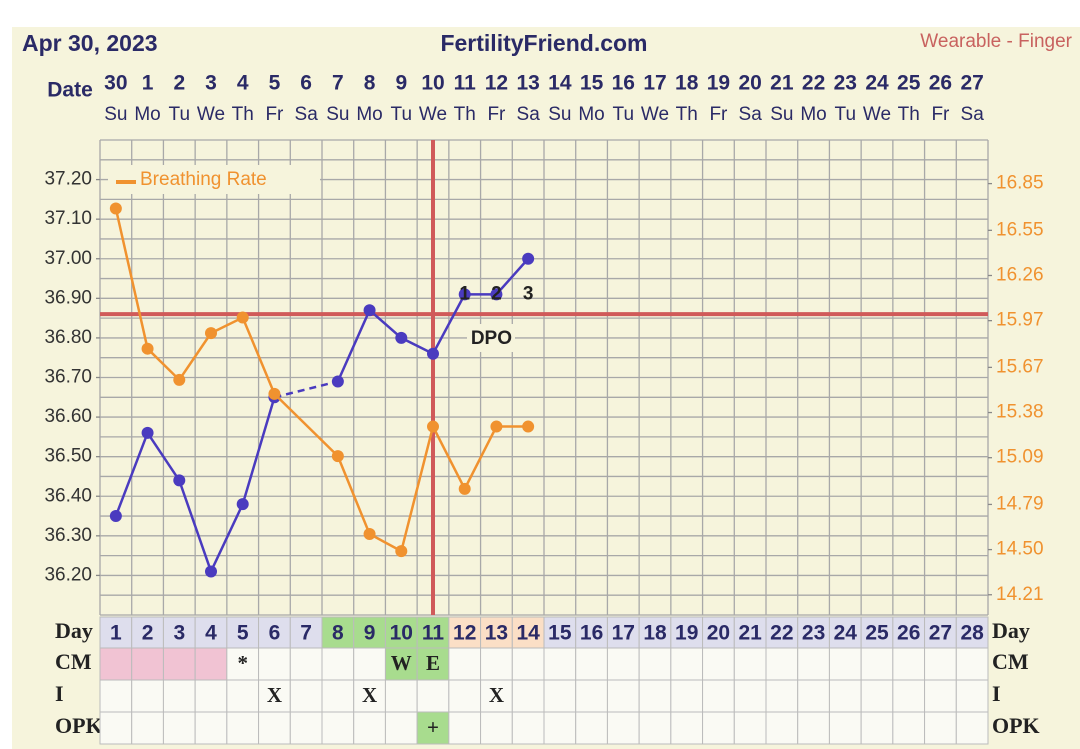 Image resolution: width=1080 pixels, height=749 pixels. What do you see at coordinates (845, 83) in the screenshot?
I see `date-label: 23` at bounding box center [845, 83].